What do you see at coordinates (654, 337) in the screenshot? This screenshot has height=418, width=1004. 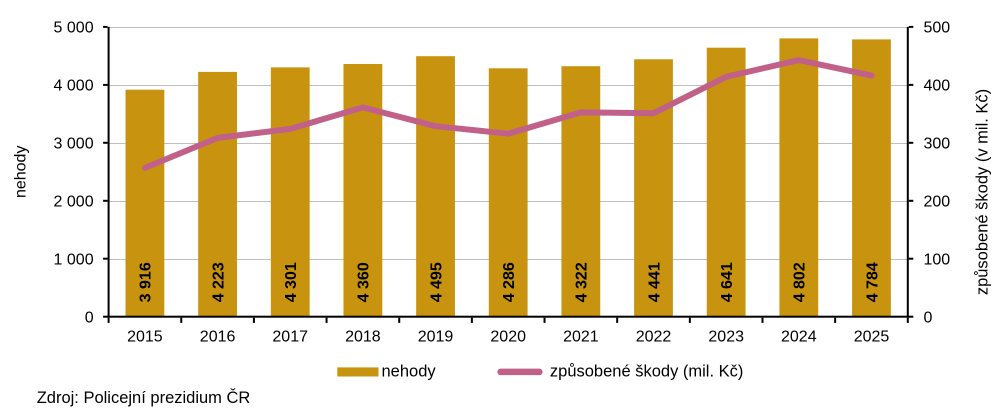 I see `svg-text: 2022` at bounding box center [654, 337].